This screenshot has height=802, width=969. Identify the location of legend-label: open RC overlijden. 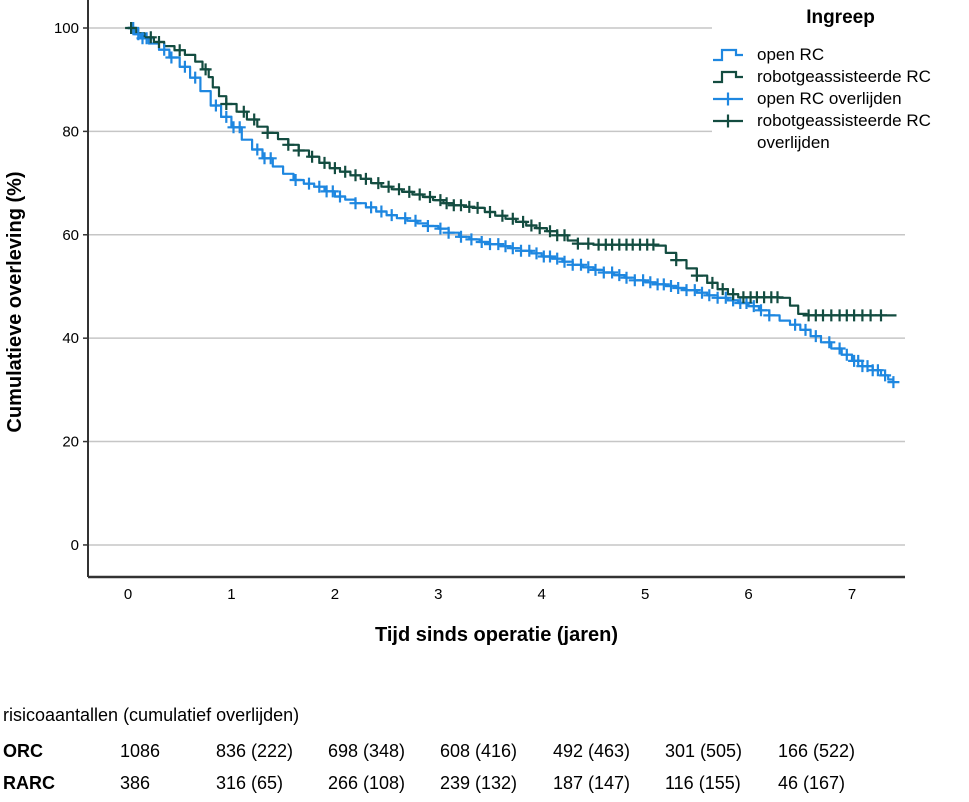
(829, 98).